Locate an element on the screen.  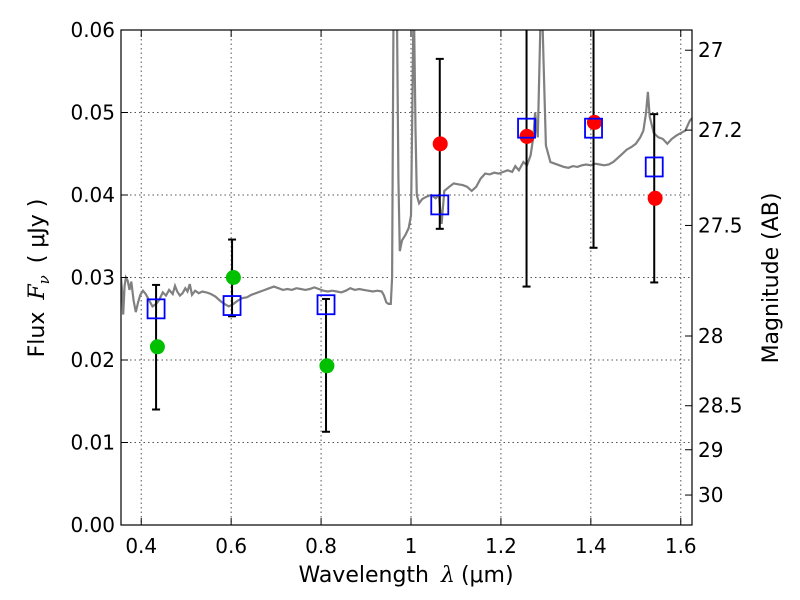
x-tick-label: 0.6 is located at coordinates (231, 546).